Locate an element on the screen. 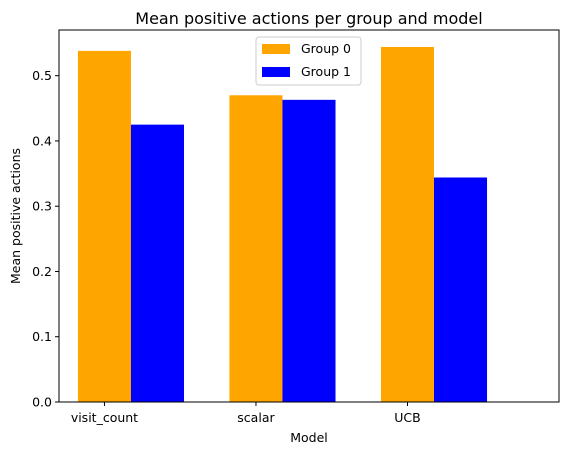 This screenshot has height=460, width=567. x-axis: visit_count scalar UCB is located at coordinates (246, 413).